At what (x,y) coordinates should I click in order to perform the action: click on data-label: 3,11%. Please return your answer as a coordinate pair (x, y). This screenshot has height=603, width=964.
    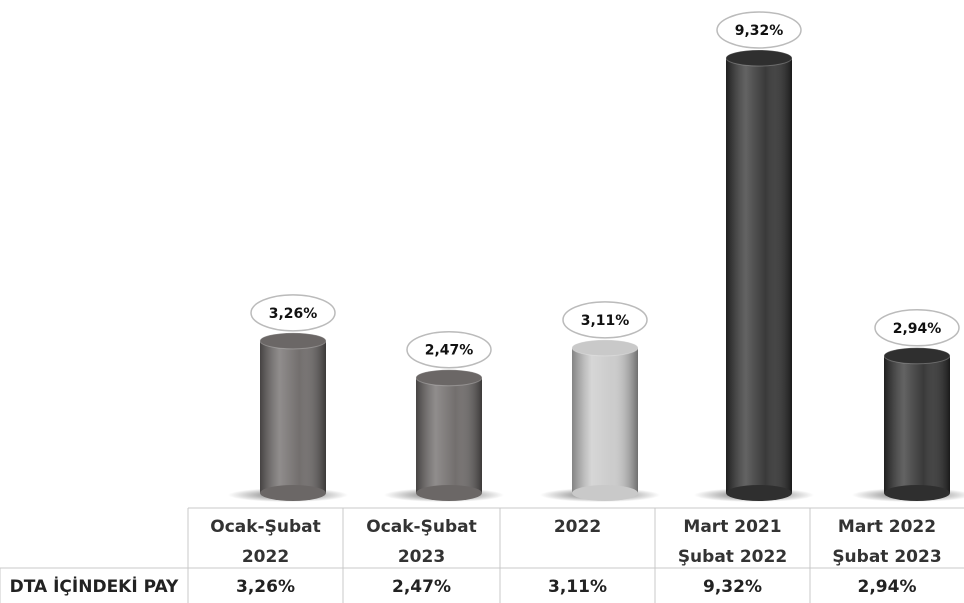
    Looking at the image, I should click on (605, 321).